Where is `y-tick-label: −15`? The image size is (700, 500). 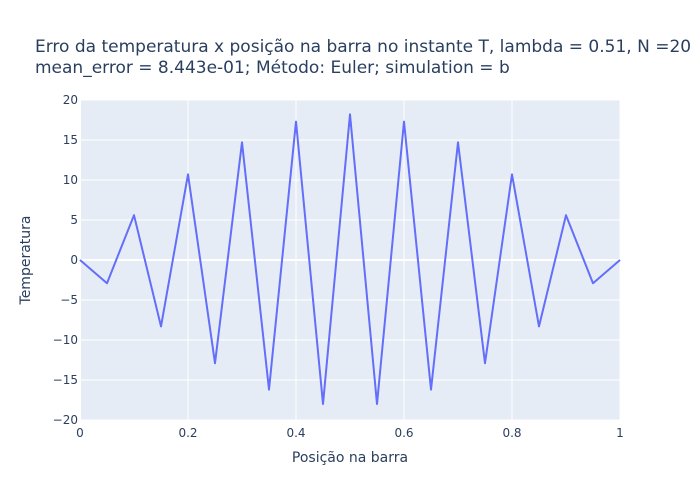
y-tick-label: −15 is located at coordinates (65, 380).